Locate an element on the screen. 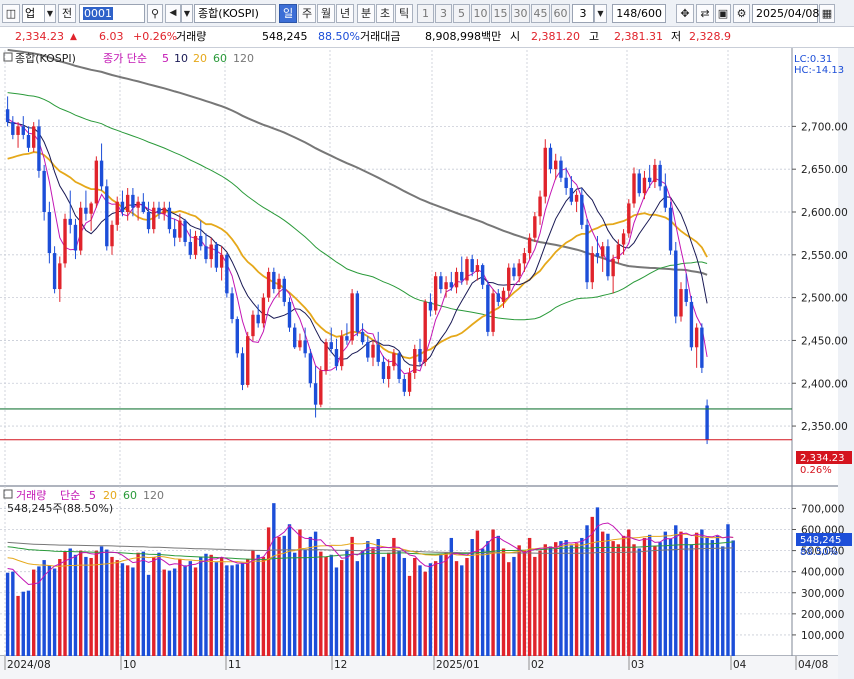 Image resolution: width=854 pixels, height=679 pixels. interval-3: 3 is located at coordinates (443, 13).